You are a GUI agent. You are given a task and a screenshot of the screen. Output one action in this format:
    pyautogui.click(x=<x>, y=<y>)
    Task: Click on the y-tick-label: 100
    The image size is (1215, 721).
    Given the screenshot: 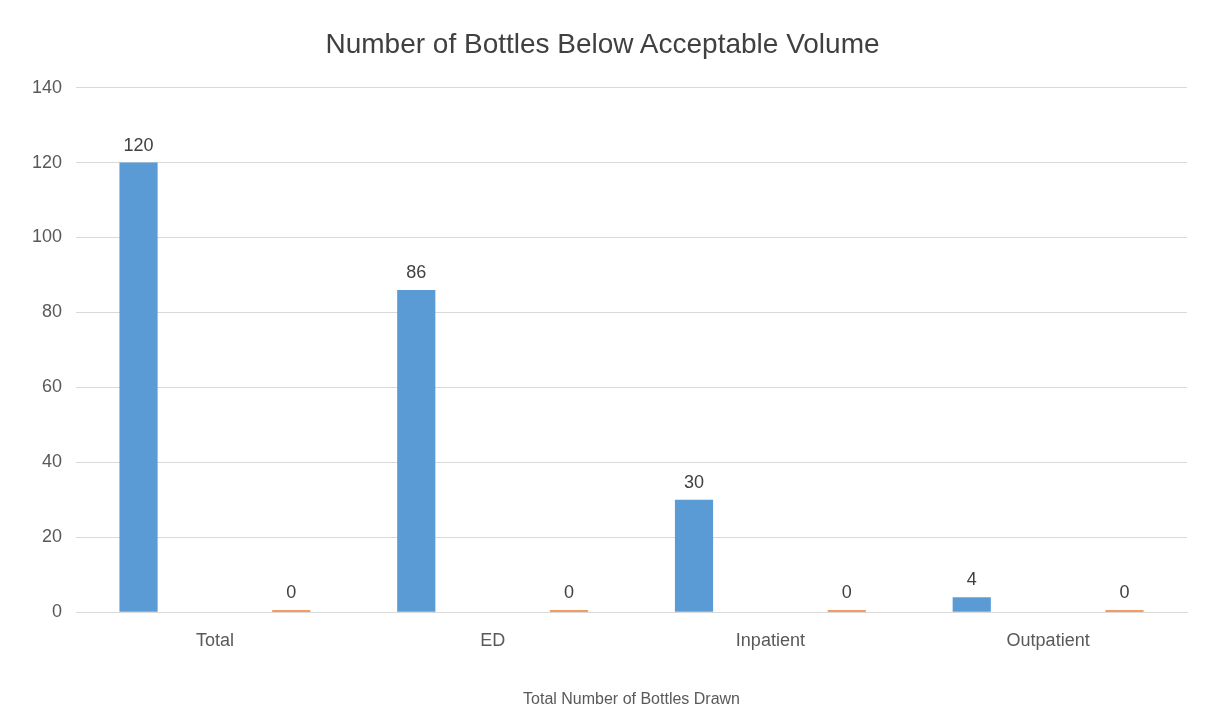 What is the action you would take?
    pyautogui.click(x=47, y=236)
    